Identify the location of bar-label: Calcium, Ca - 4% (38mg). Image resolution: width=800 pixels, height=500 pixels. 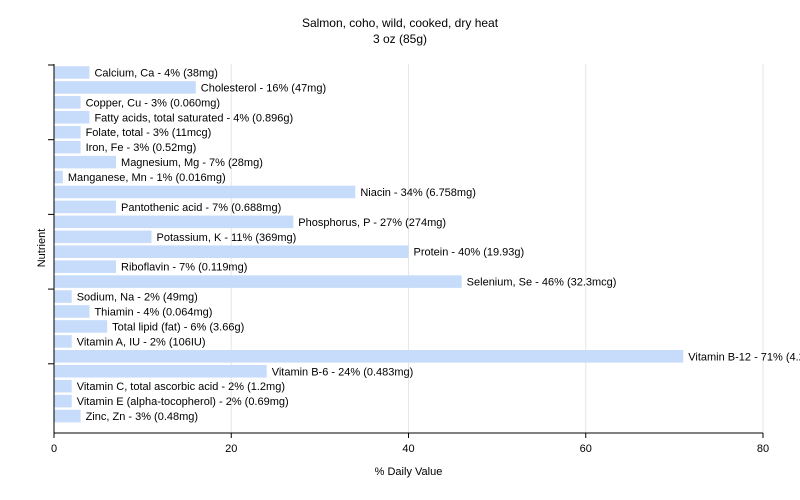
(155, 73).